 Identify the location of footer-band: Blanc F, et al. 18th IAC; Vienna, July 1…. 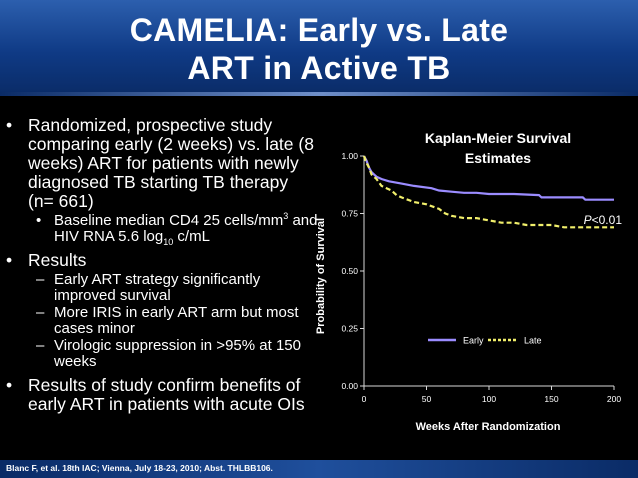
(319, 469).